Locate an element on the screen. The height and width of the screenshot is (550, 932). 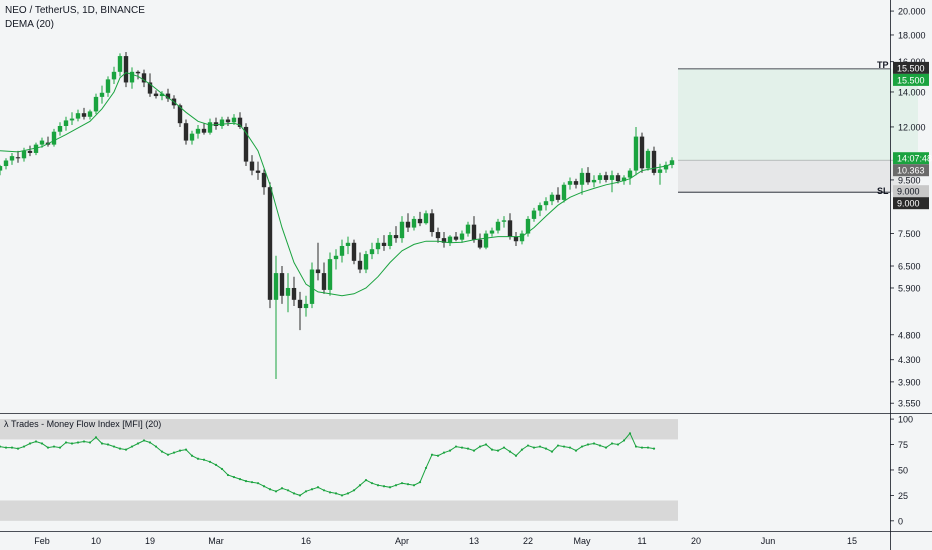
mfi-tick-label: 25 is located at coordinates (903, 496).